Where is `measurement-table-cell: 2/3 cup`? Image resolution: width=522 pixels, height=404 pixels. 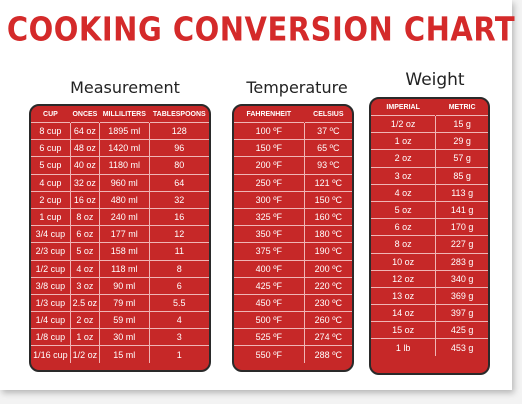
measurement-table-cell: 2/3 cup is located at coordinates (51, 251).